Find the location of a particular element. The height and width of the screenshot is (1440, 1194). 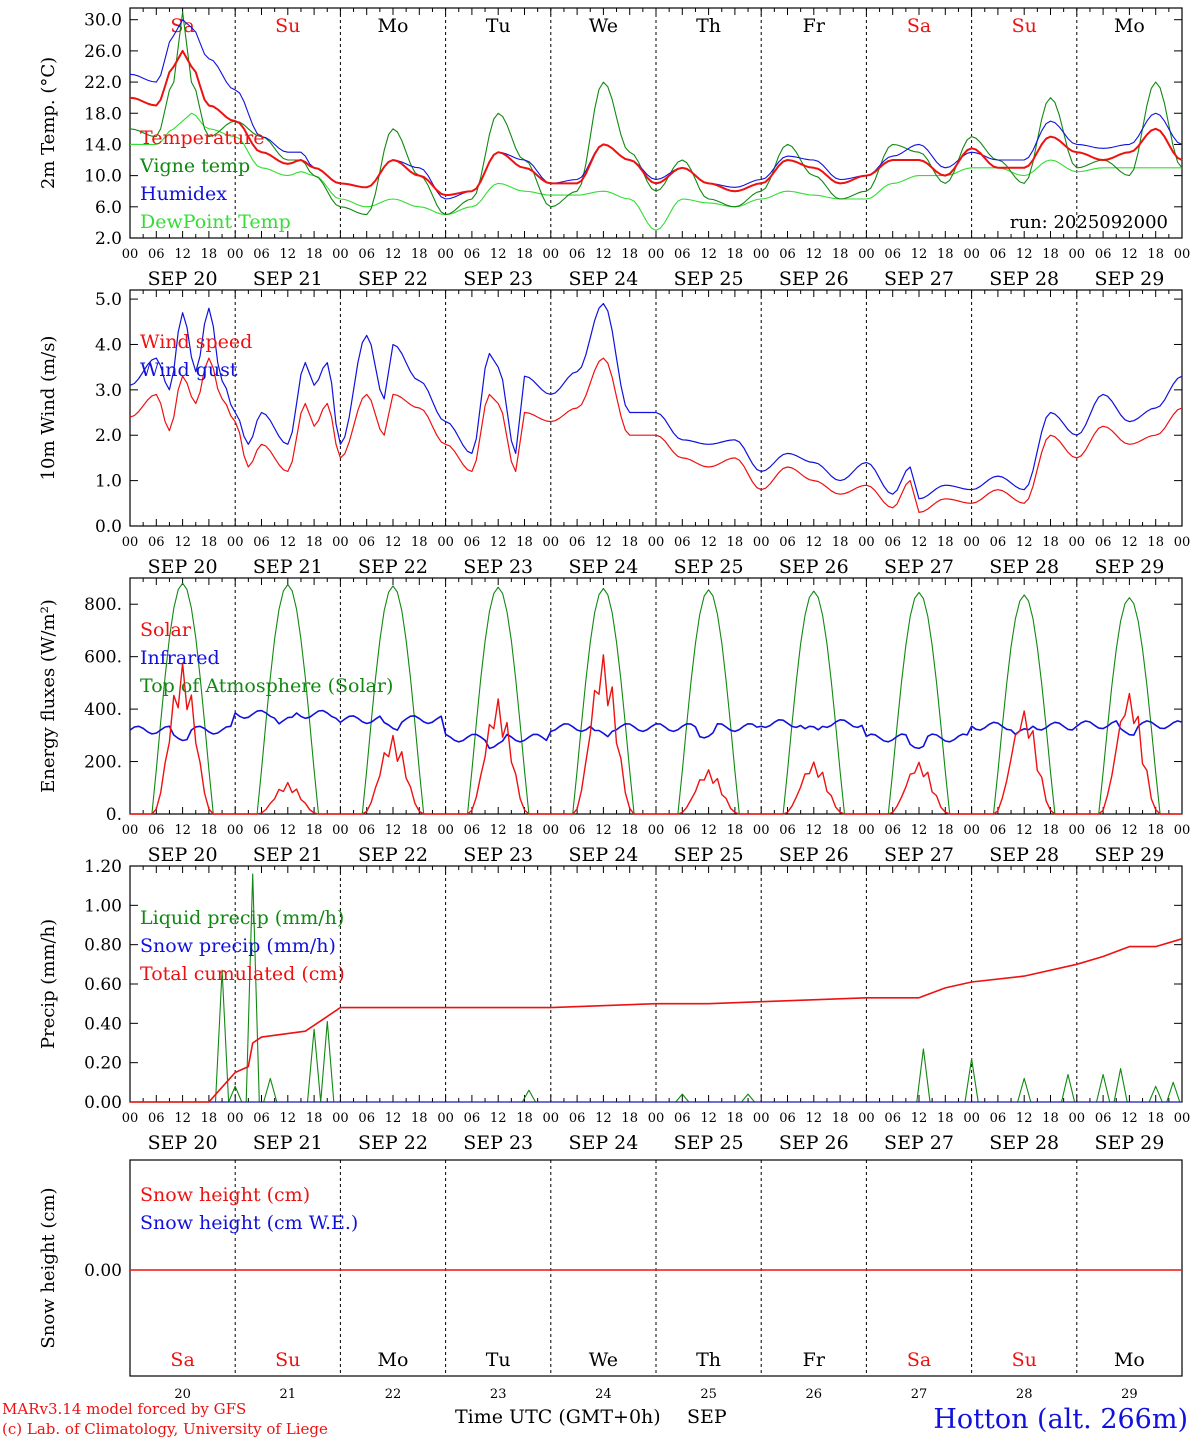

y-tick-label: 30.0 is located at coordinates (103, 21).